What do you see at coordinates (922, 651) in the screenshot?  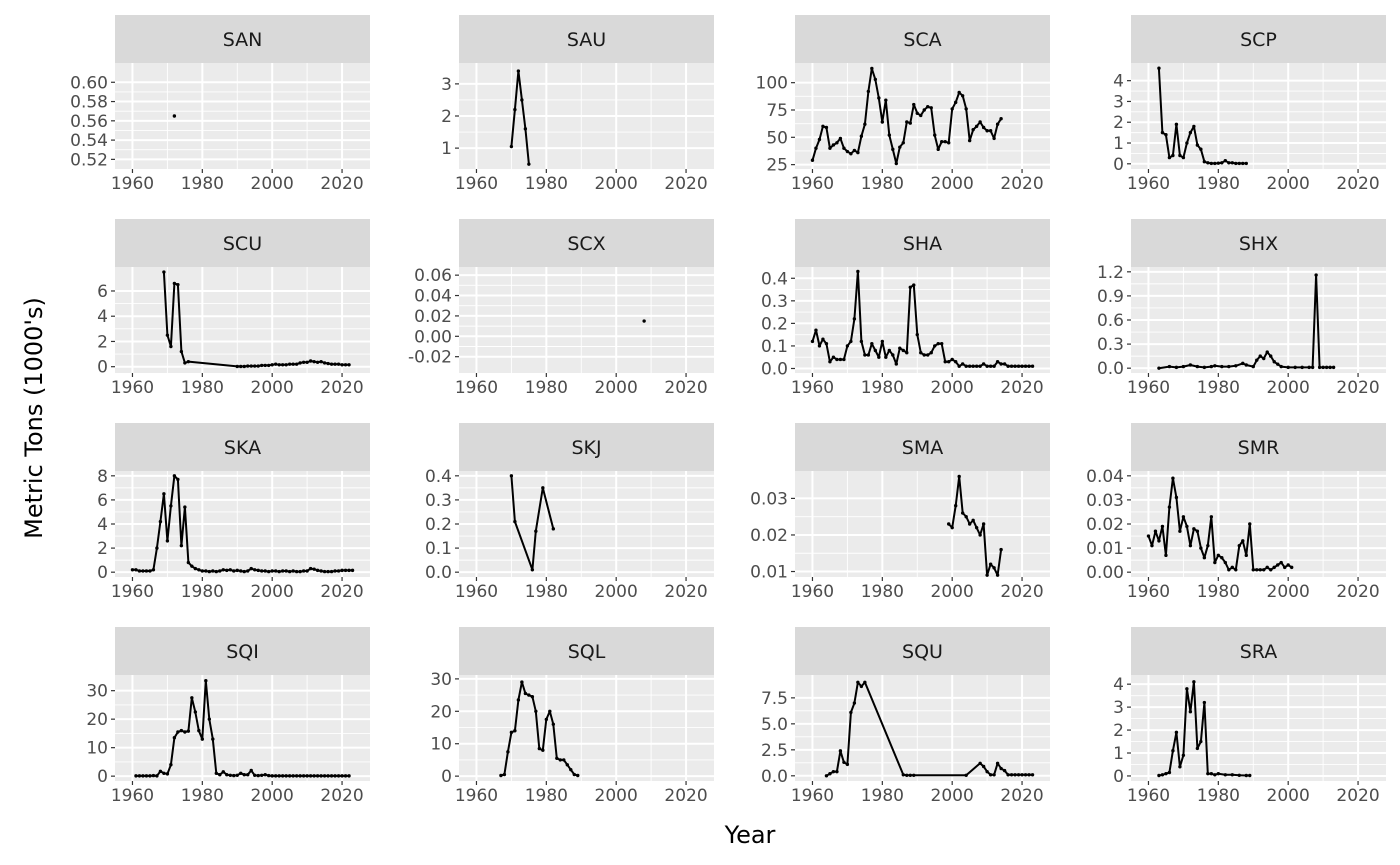 I see `panel-squ-strip` at bounding box center [922, 651].